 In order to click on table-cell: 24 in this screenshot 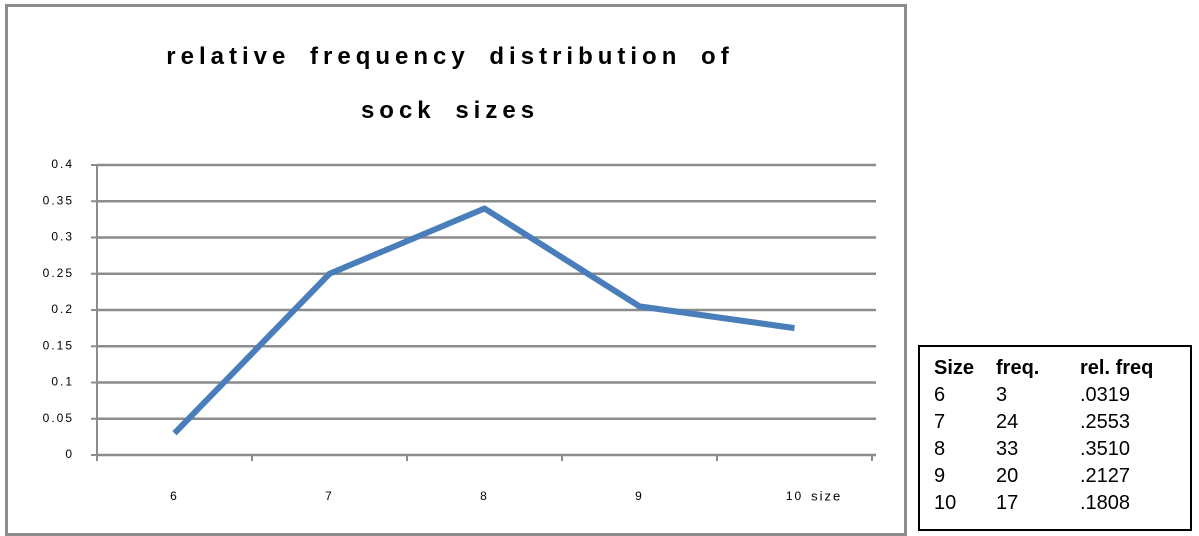, I will do `click(1007, 422)`.